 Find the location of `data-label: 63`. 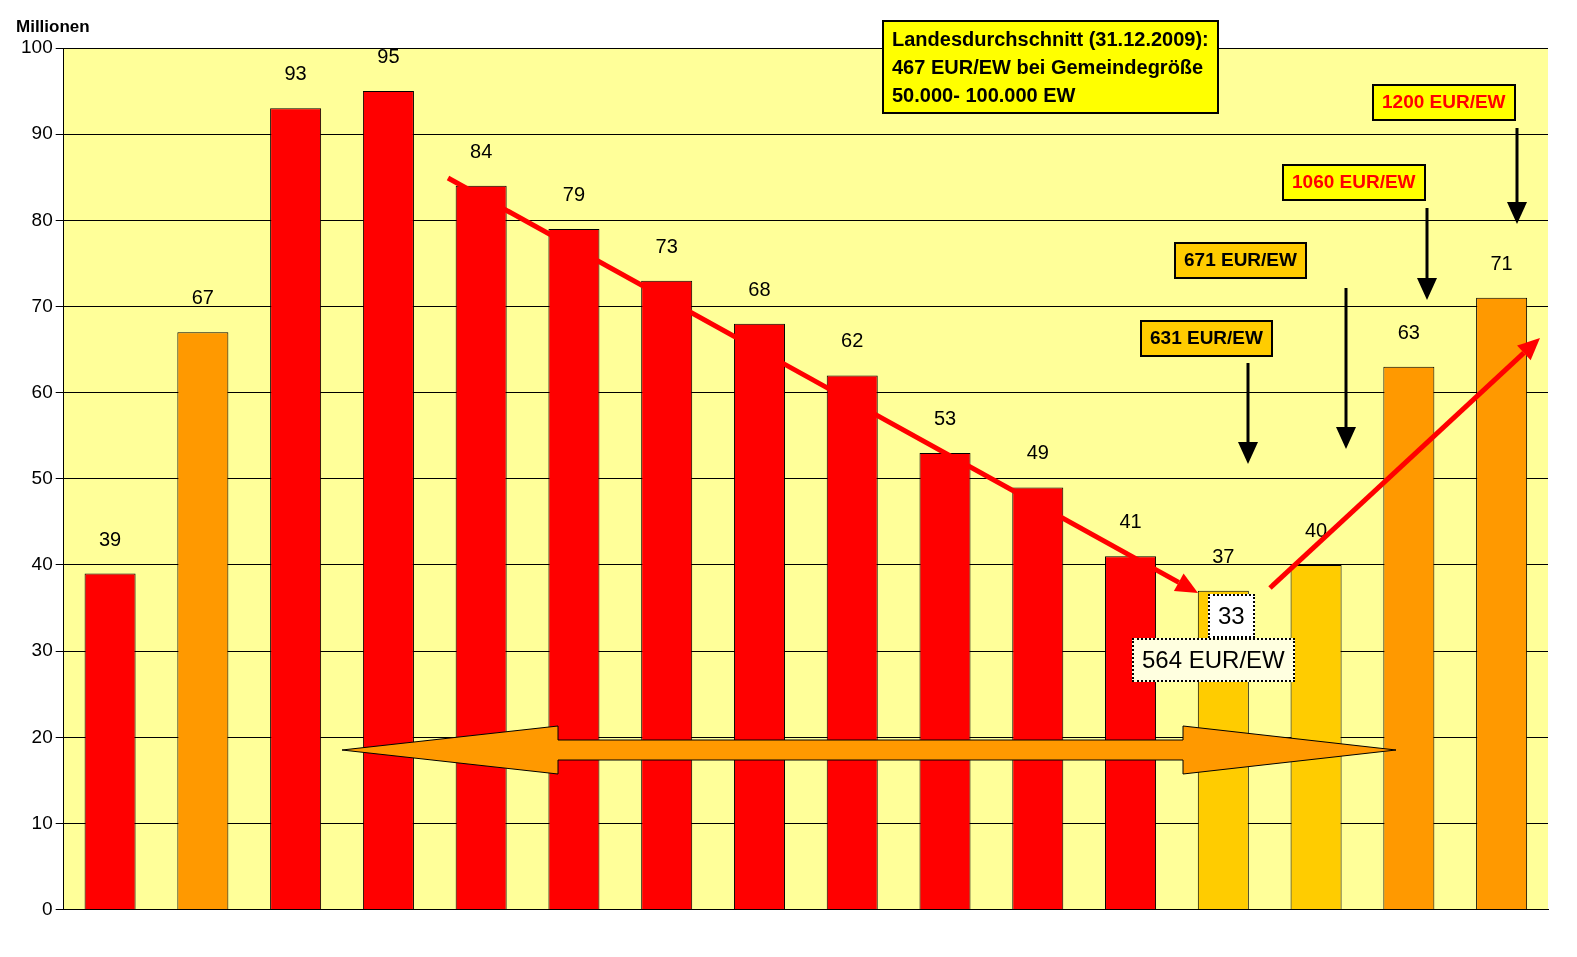

data-label: 63 is located at coordinates (1408, 331).